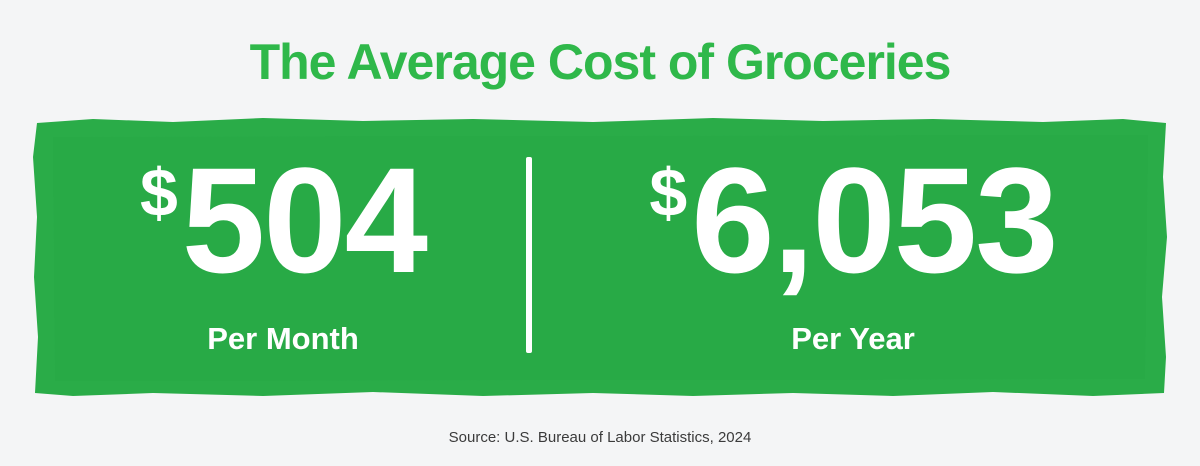  I want to click on monthly-amount-value: 504, so click(304, 220).